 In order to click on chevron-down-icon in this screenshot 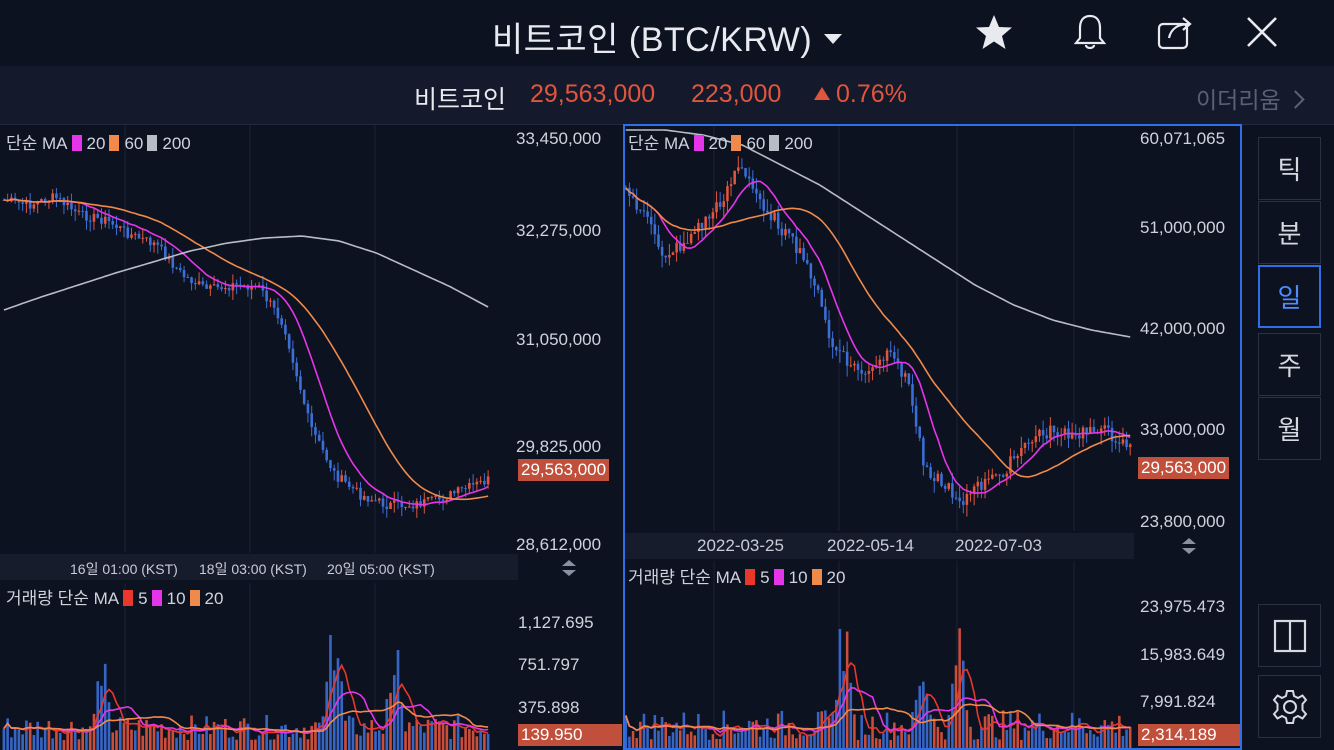, I will do `click(833, 39)`.